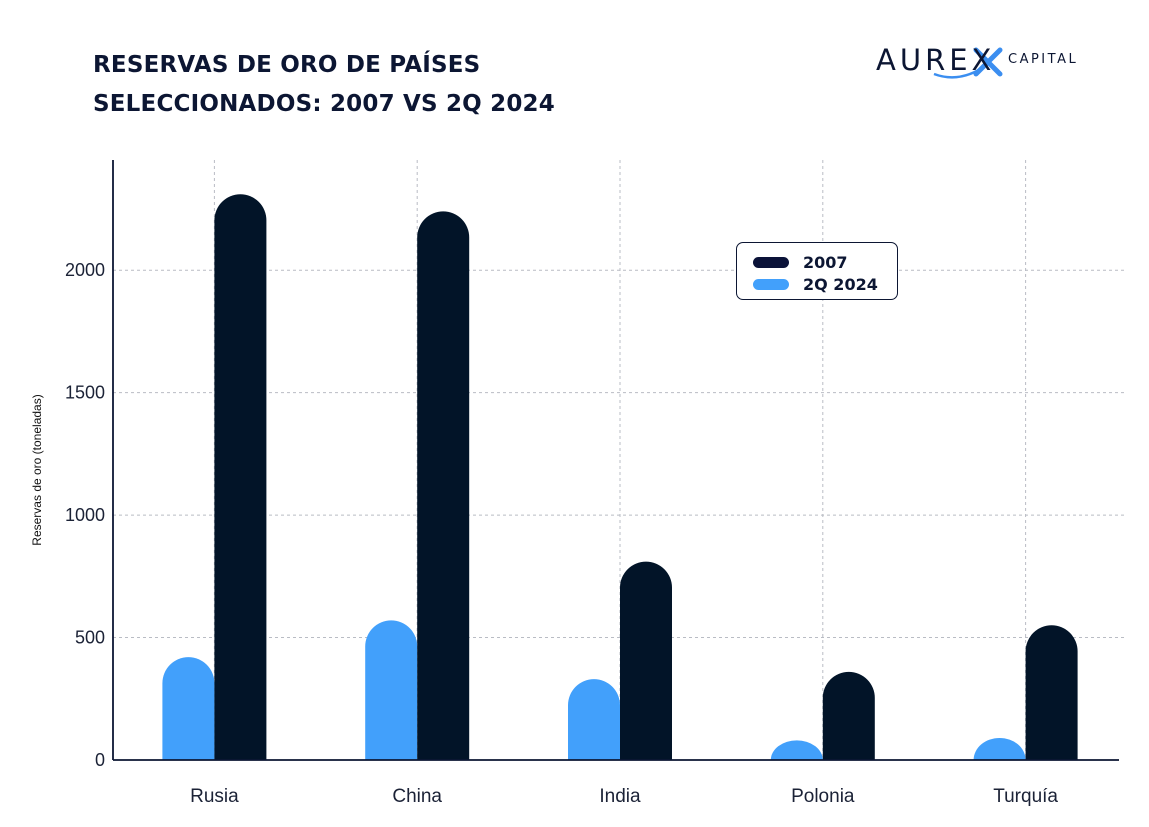  I want to click on bar-polonia-2007, so click(848, 715).